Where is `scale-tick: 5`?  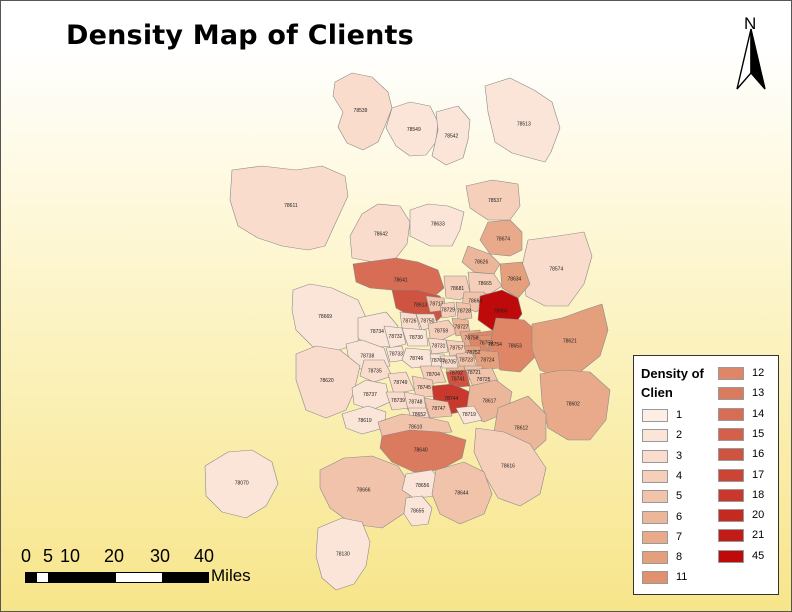 scale-tick: 5 is located at coordinates (48, 556).